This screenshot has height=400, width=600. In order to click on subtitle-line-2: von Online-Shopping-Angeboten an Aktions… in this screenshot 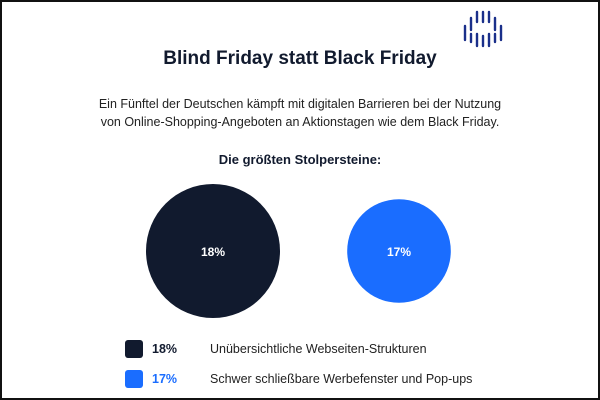, I will do `click(300, 122)`.